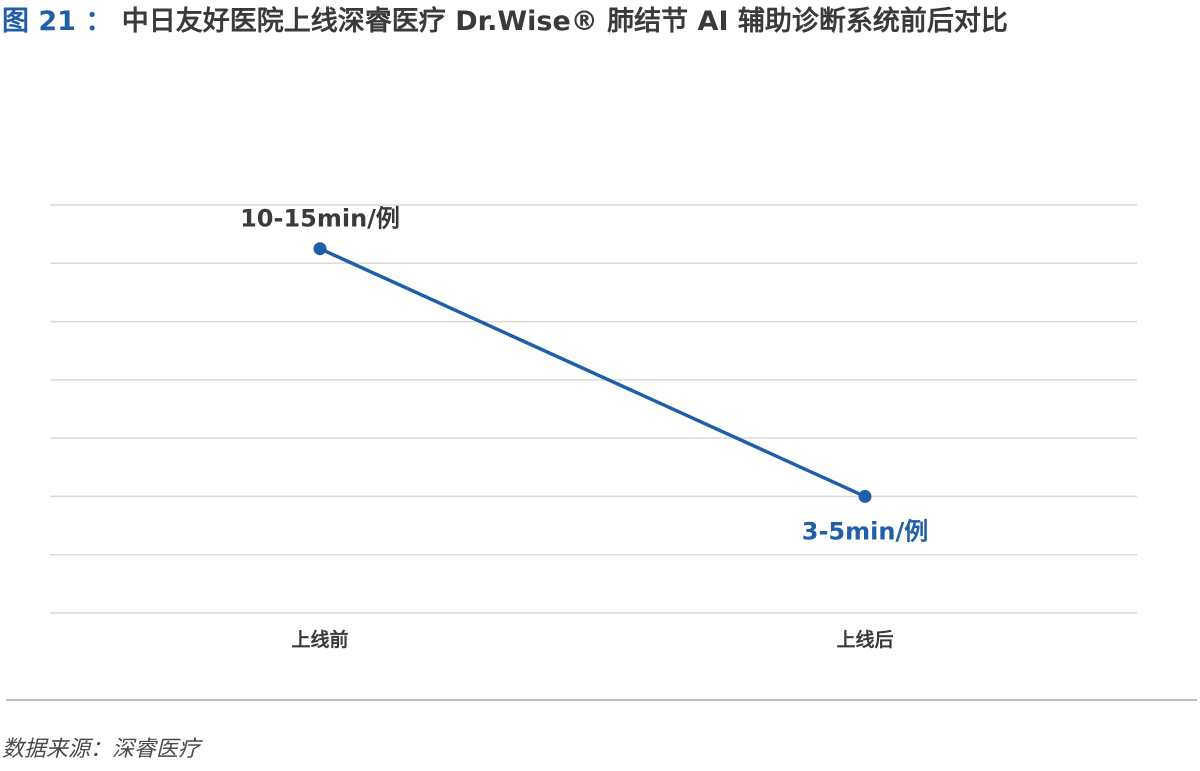  Describe the element at coordinates (319, 639) in the screenshot. I see `x-tick-label: 上线前` at that location.